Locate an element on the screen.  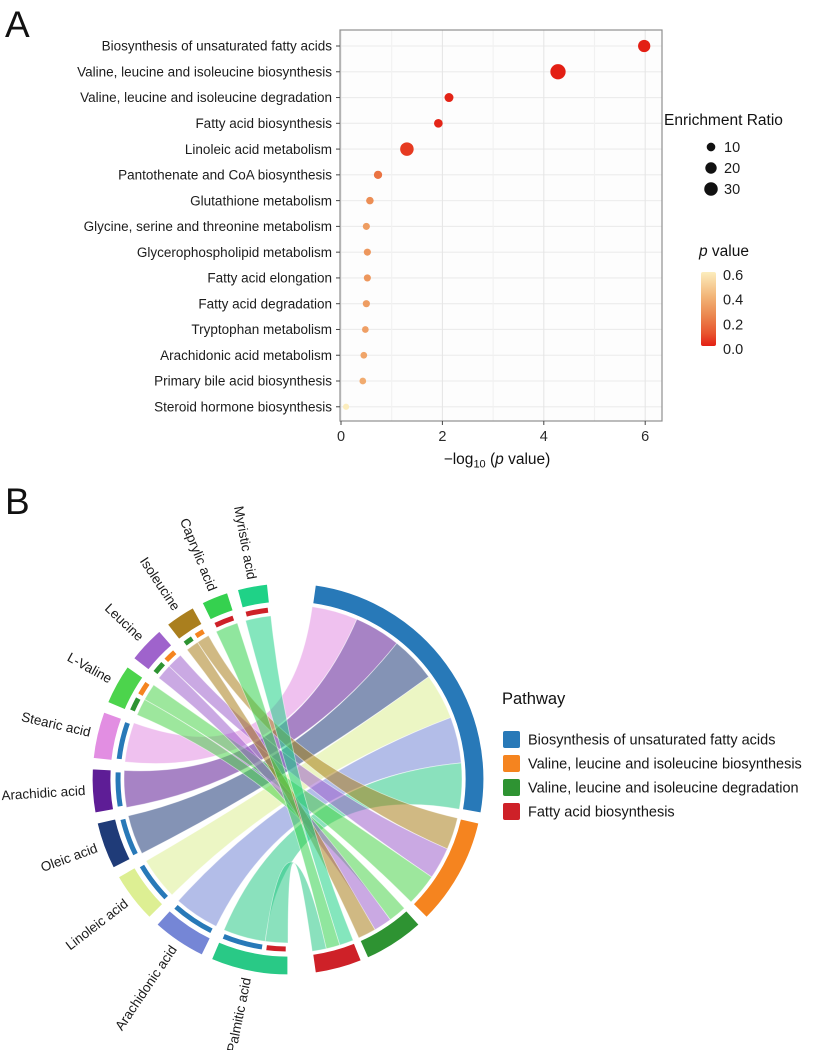
metabolite-arc-oleic-acid is located at coordinates (114, 843).